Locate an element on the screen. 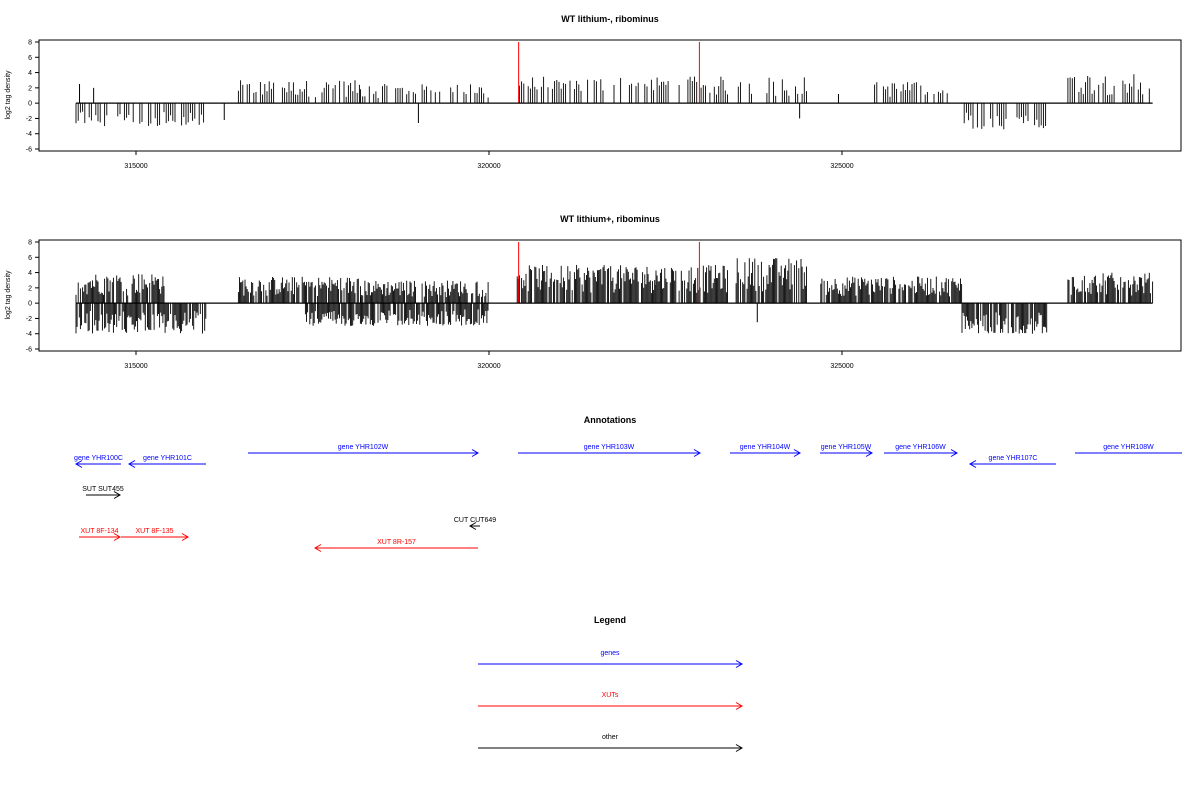  annotation-label: gene YHR107C is located at coordinates (1013, 458).